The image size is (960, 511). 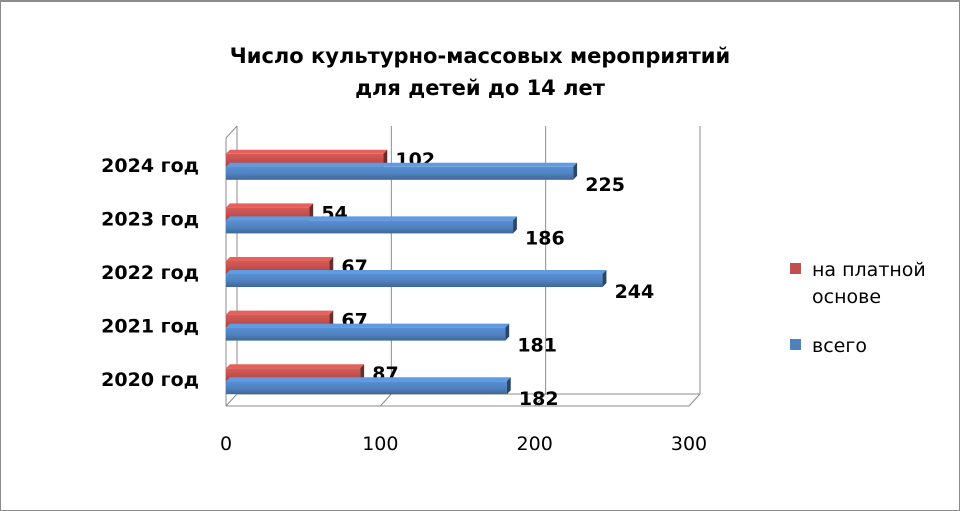 I want to click on data-label-всего-4: 225, so click(x=605, y=185).